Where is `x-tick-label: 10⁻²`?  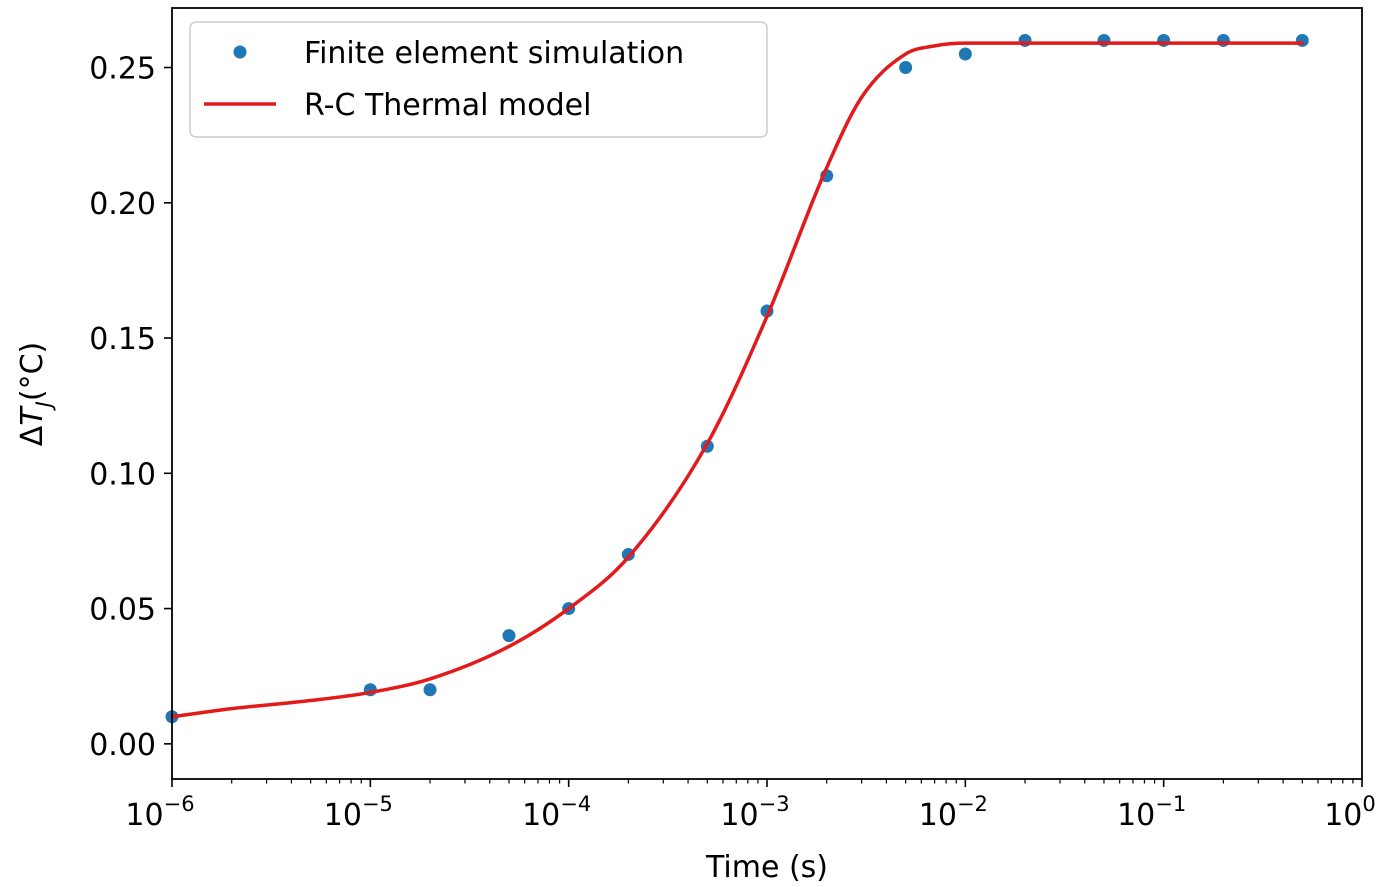 x-tick-label: 10⁻² is located at coordinates (953, 812).